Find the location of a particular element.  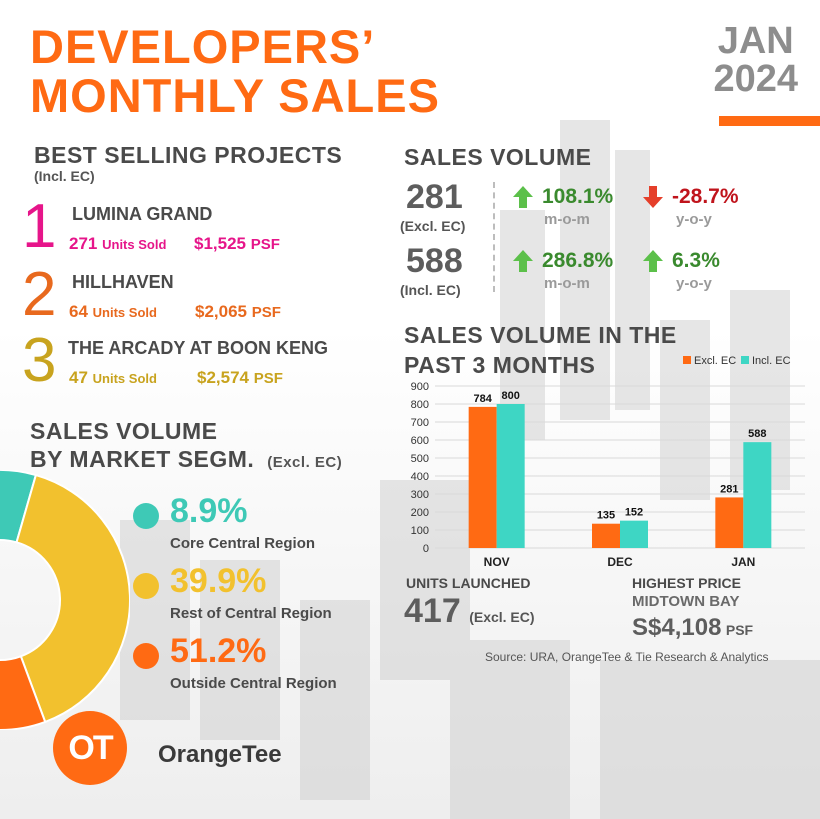

segment-pct: 39.9% is located at coordinates (218, 581).